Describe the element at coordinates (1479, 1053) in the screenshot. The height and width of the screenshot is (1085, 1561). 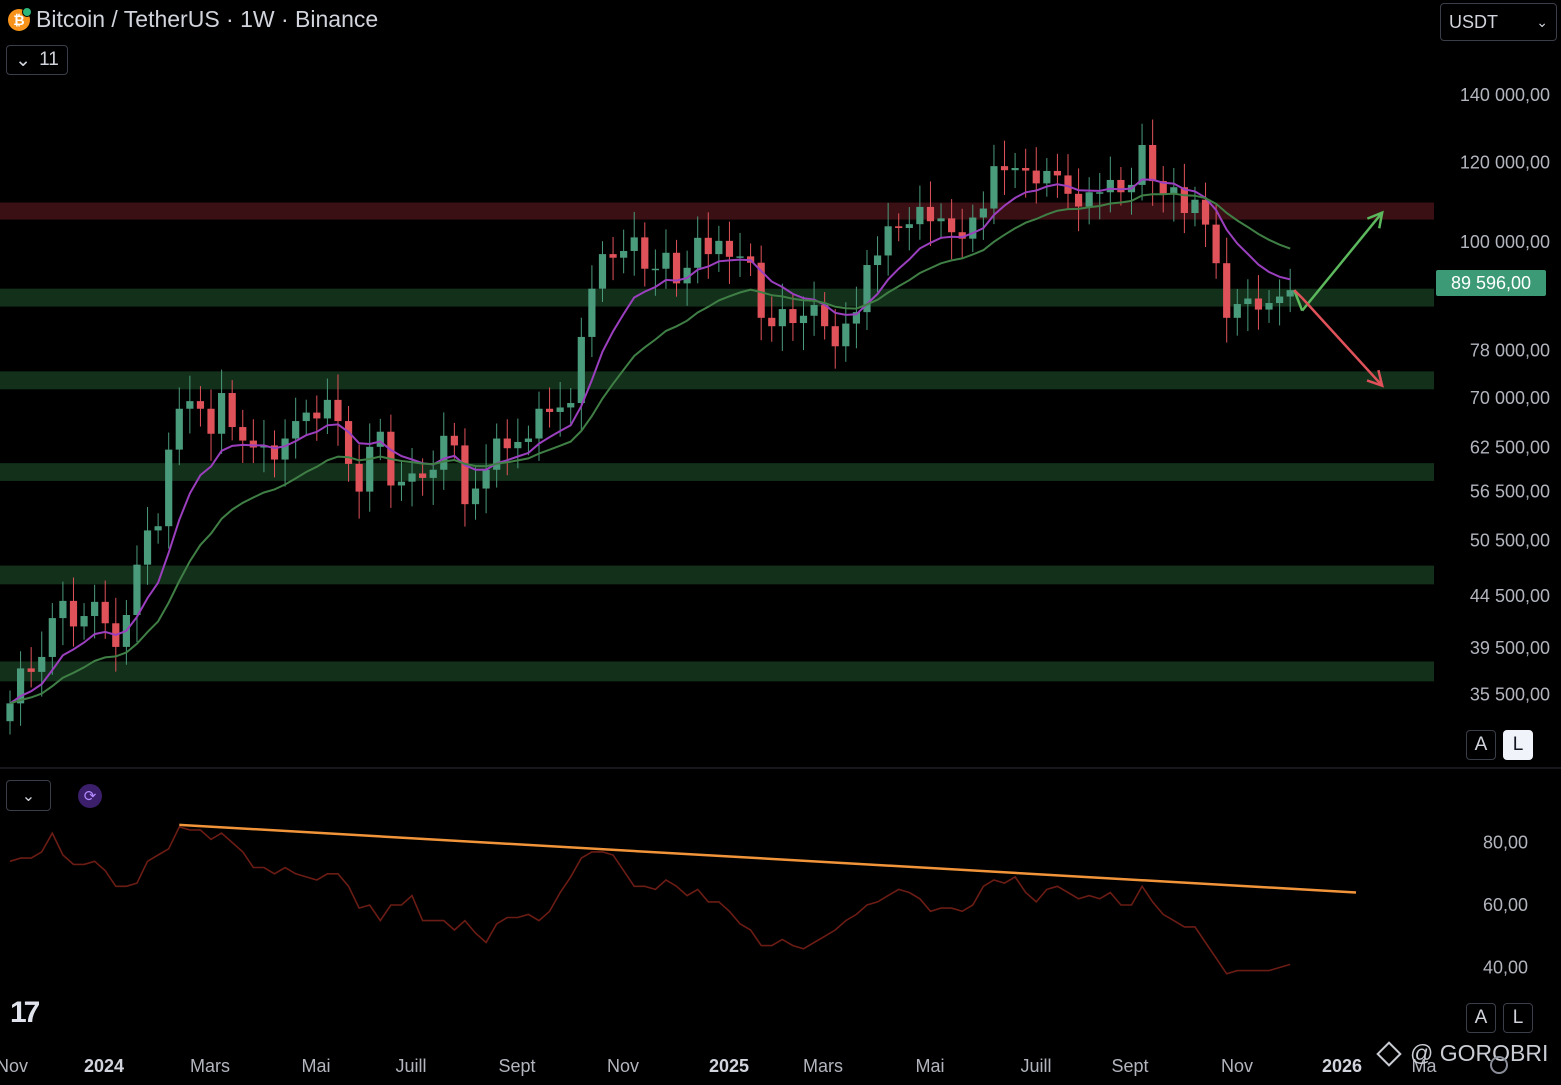
I see `watermark-text: @ GOROBRI` at that location.